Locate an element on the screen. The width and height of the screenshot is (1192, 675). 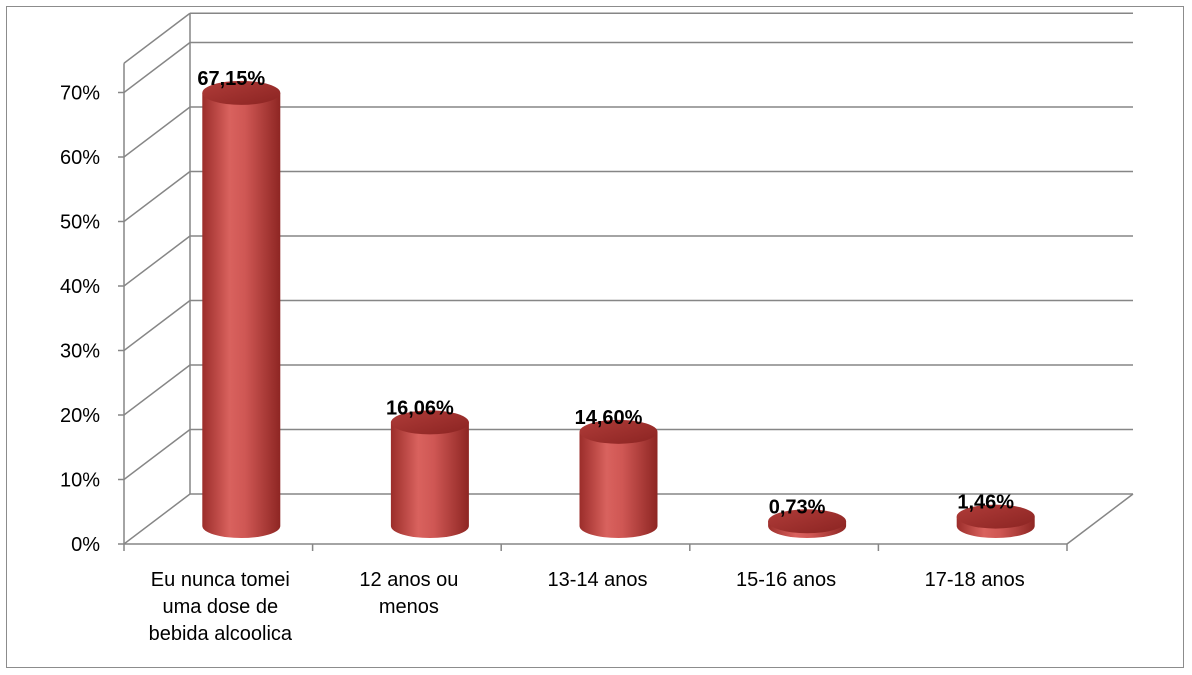
data-label: 16,06% is located at coordinates (420, 408).